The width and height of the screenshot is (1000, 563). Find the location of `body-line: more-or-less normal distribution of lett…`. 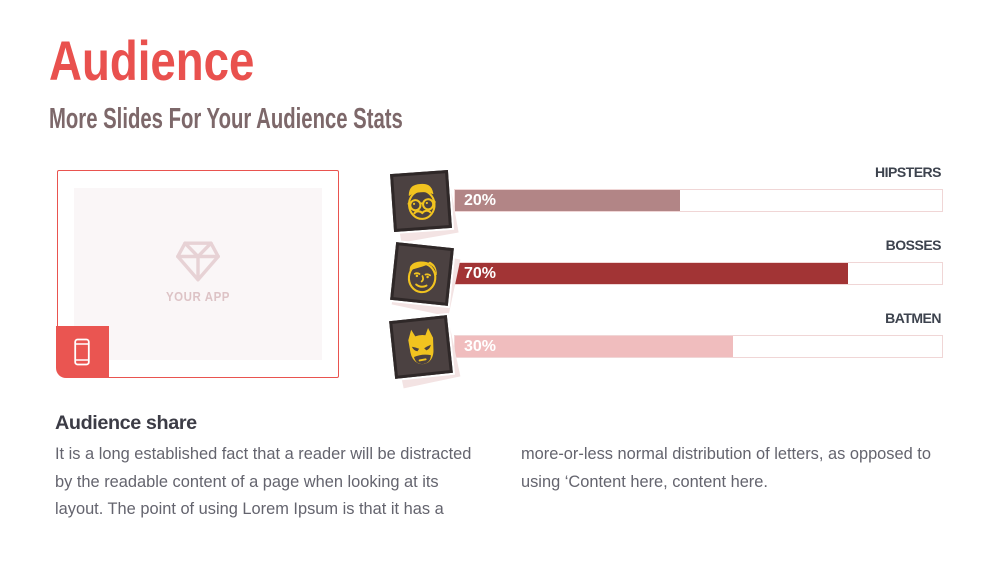

body-line: more-or-less normal distribution of lett… is located at coordinates (726, 454).